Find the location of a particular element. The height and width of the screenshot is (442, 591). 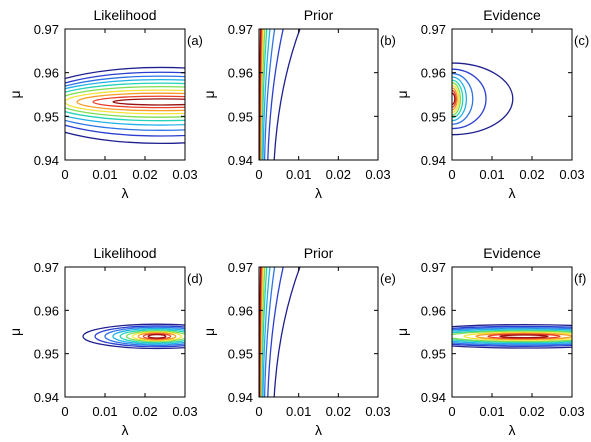

chart-panel-2: 0 0.01 0.02 0.03 0.94 0.95 0.96 0.97 Prior (b) λ μ is located at coordinates (298, 104).